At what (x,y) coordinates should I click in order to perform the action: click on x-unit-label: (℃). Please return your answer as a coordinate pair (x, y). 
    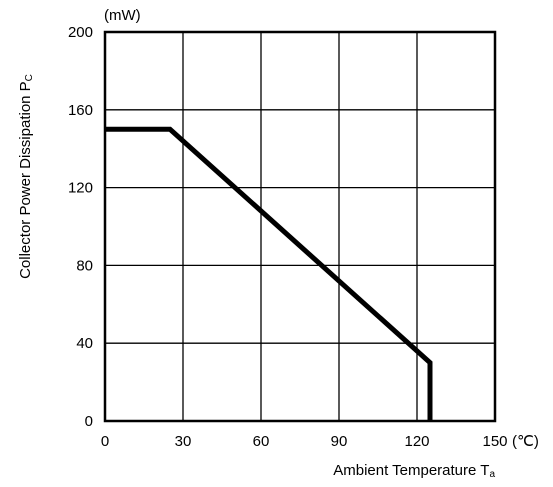
    Looking at the image, I should click on (525, 441).